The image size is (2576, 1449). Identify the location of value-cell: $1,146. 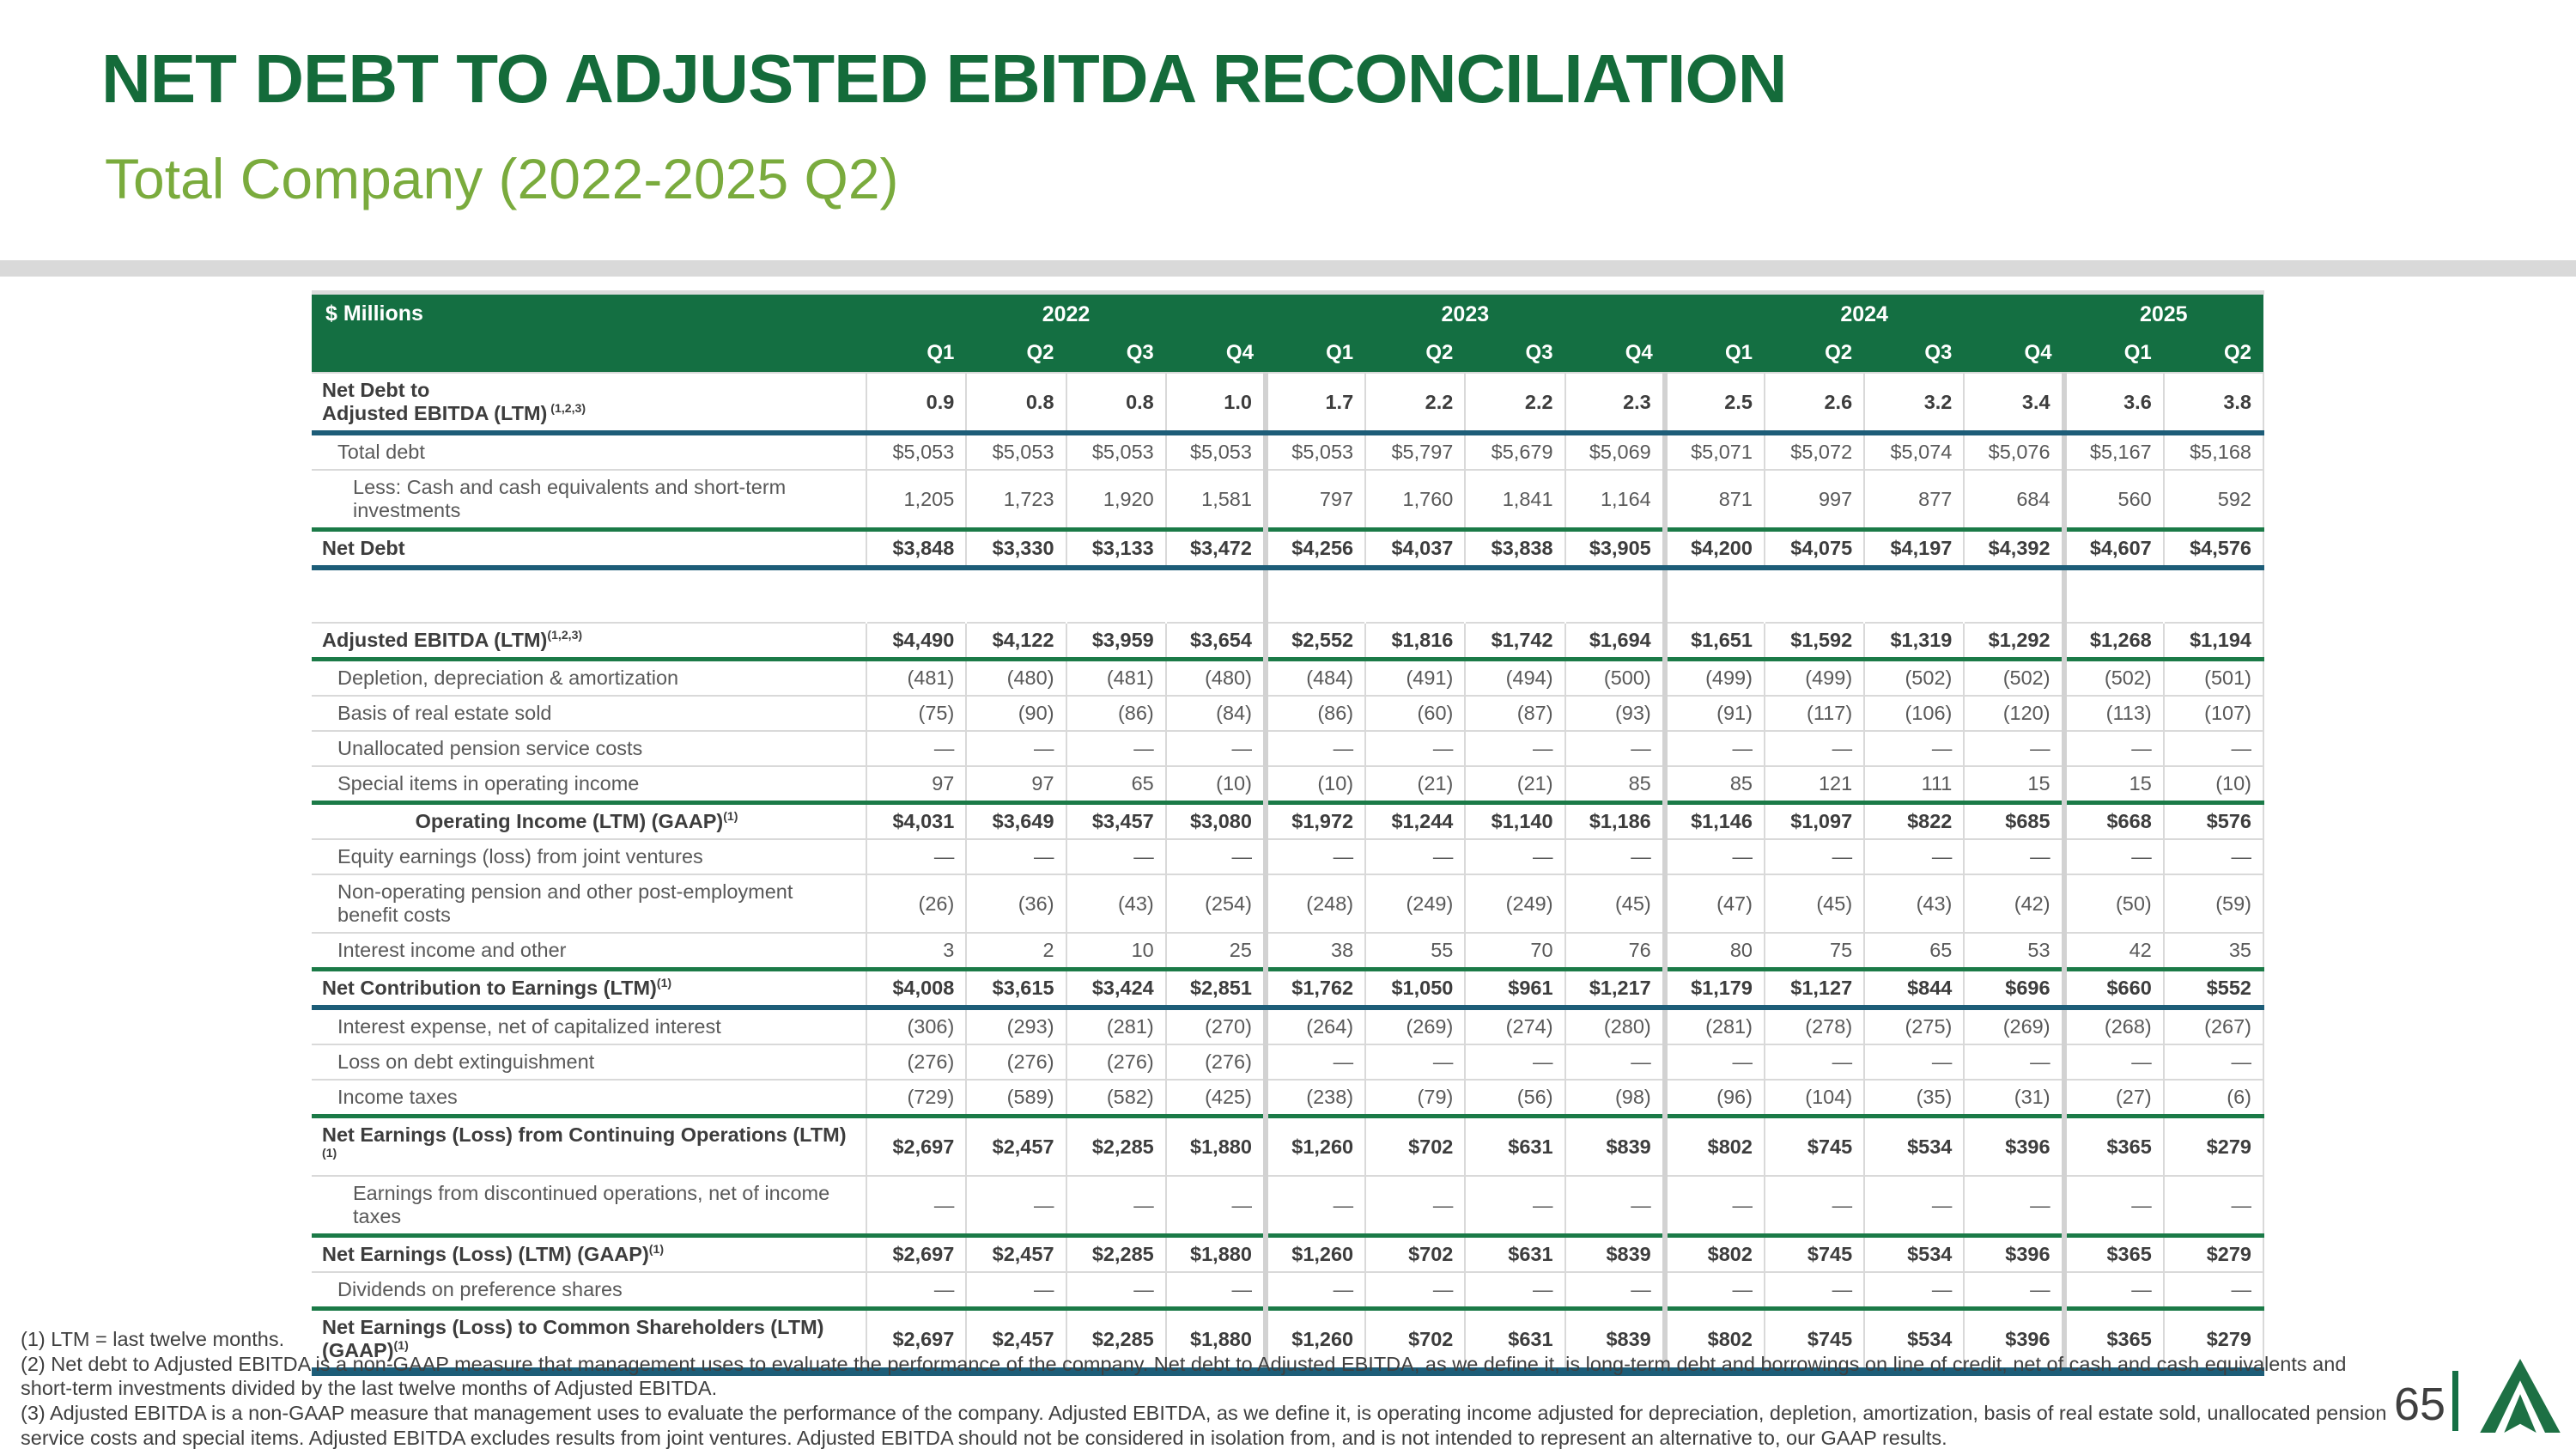
(1714, 820).